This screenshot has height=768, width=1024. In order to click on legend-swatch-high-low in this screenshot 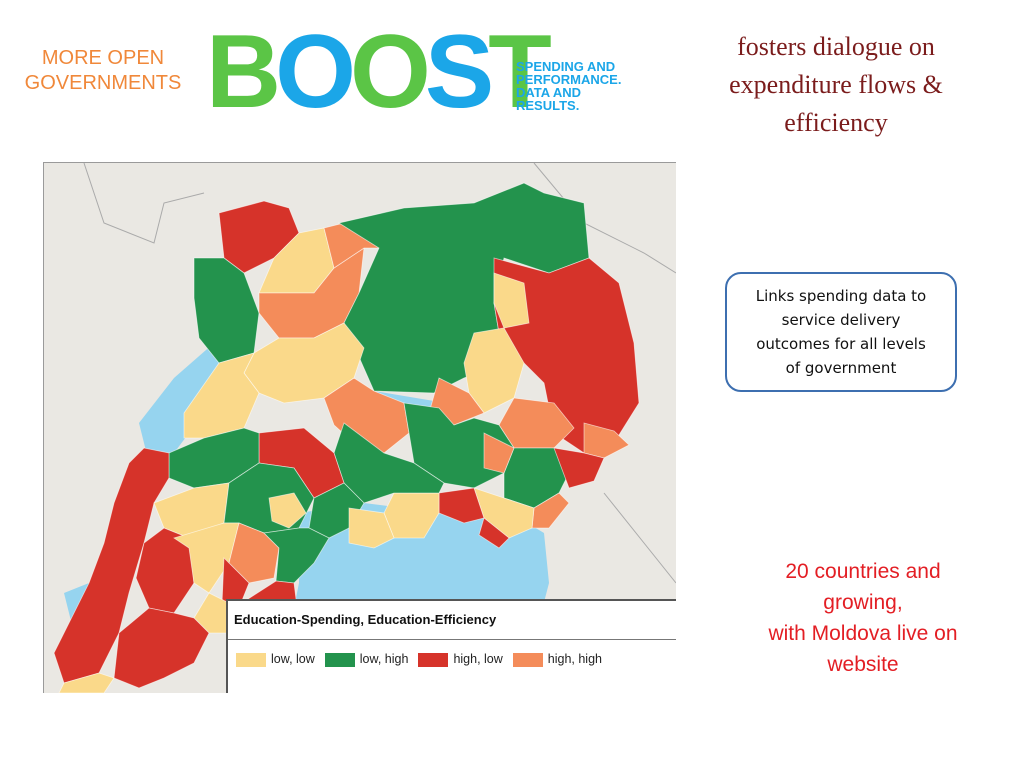, I will do `click(433, 660)`.